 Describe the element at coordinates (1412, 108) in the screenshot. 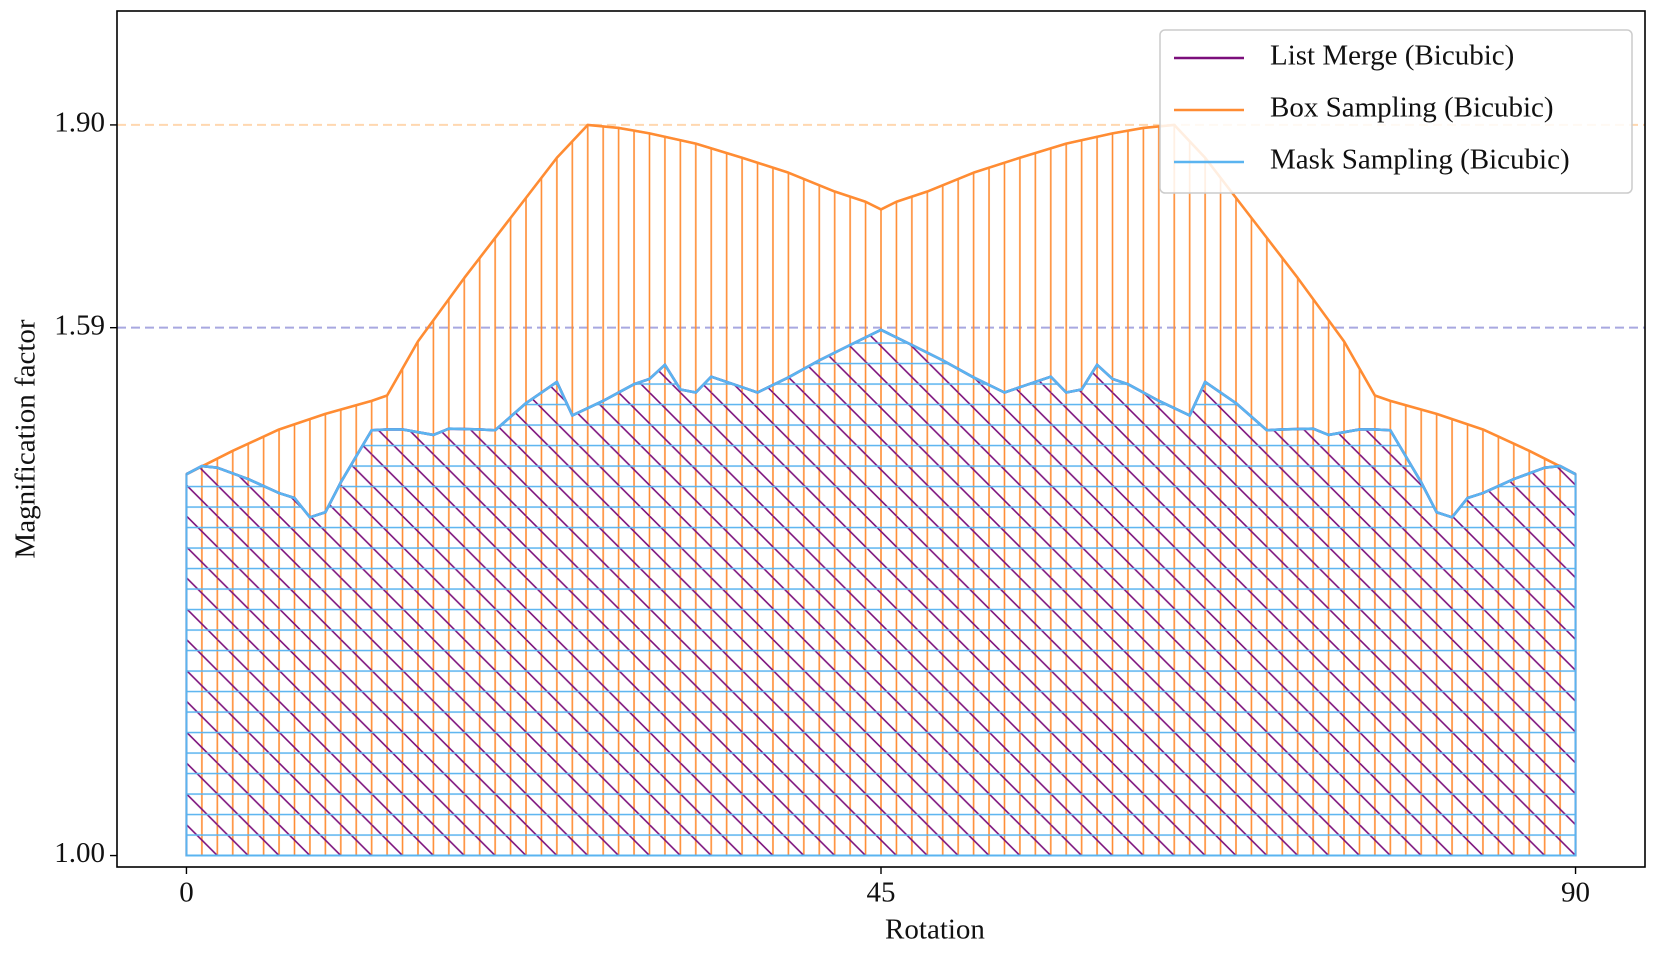

I see `legend-label: Box Sampling (Bicubic)` at that location.